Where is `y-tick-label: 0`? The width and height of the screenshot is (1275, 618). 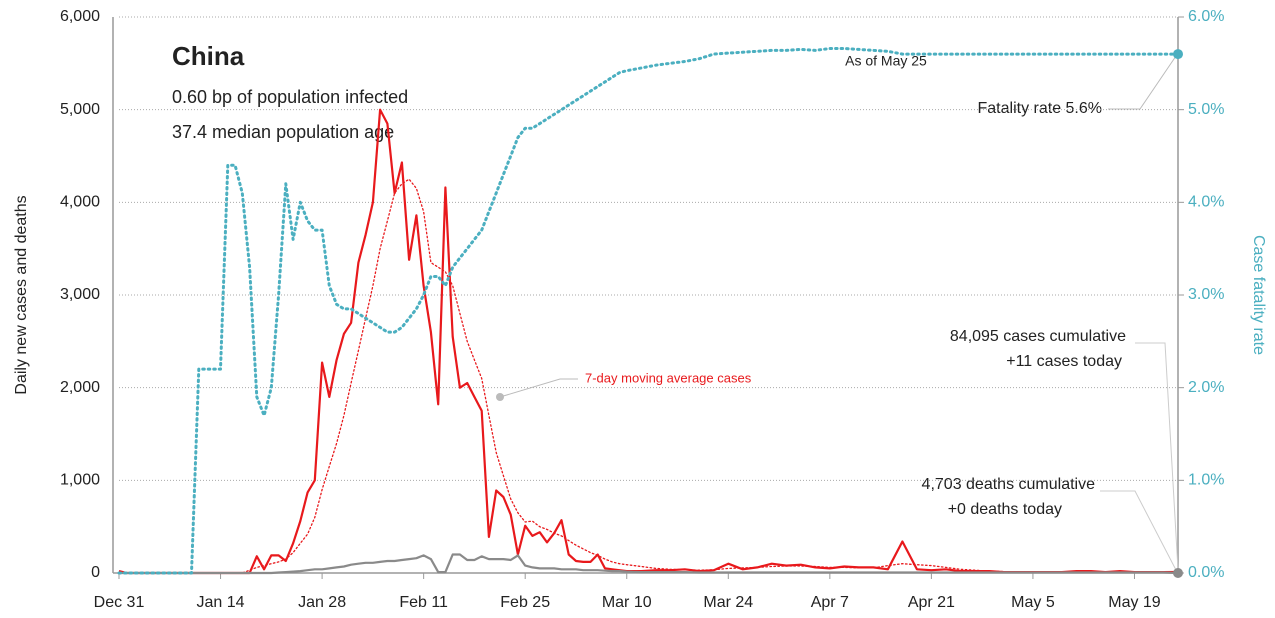
y-tick-label: 0 is located at coordinates (95, 572).